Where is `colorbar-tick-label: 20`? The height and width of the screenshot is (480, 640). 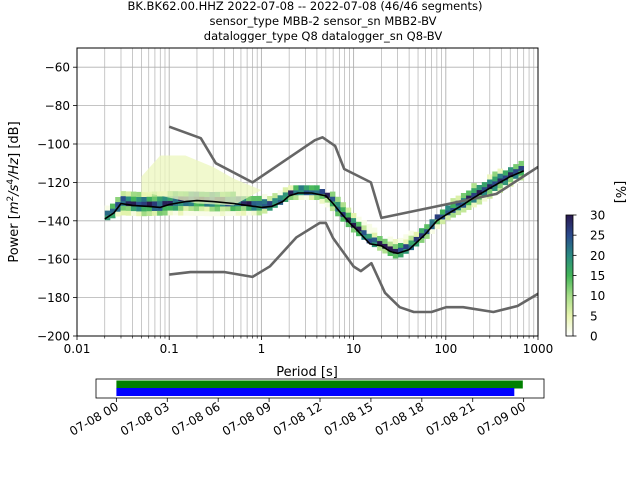
colorbar-tick-label: 20 is located at coordinates (597, 256).